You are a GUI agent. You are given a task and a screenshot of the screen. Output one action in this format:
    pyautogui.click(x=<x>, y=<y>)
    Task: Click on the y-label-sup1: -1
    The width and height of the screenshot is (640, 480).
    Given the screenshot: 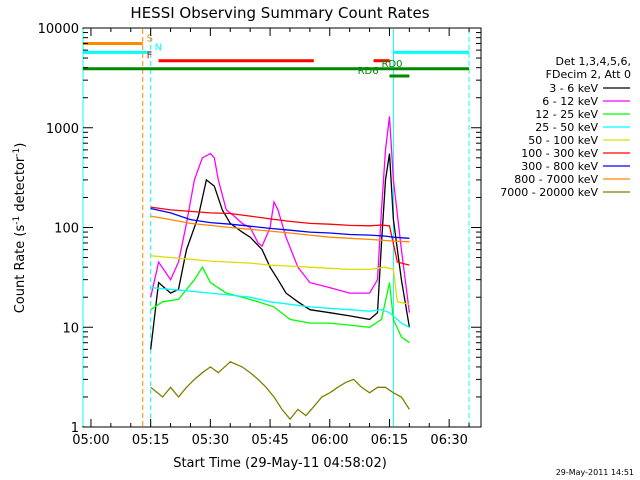 What is the action you would take?
    pyautogui.click(x=17, y=220)
    